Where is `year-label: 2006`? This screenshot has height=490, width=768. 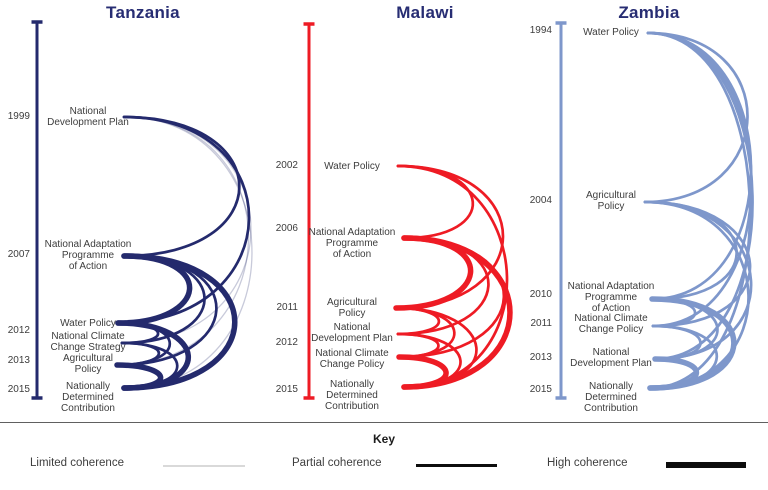
year-label: 2006 is located at coordinates (286, 228).